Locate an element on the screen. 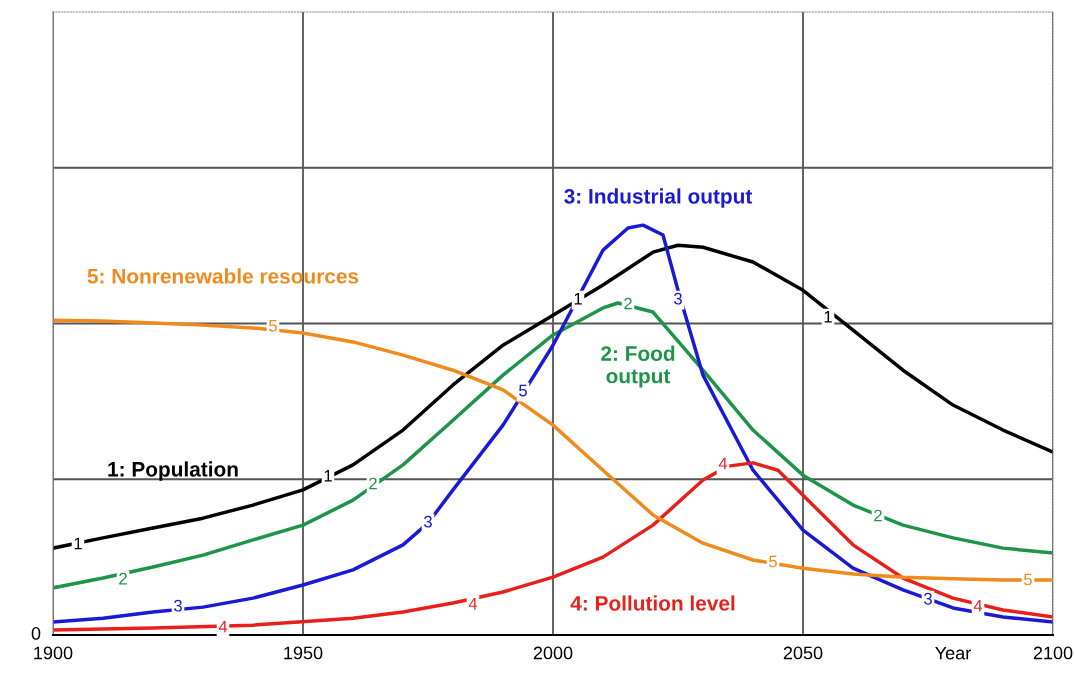  x-tick-label: 1950 is located at coordinates (303, 653).